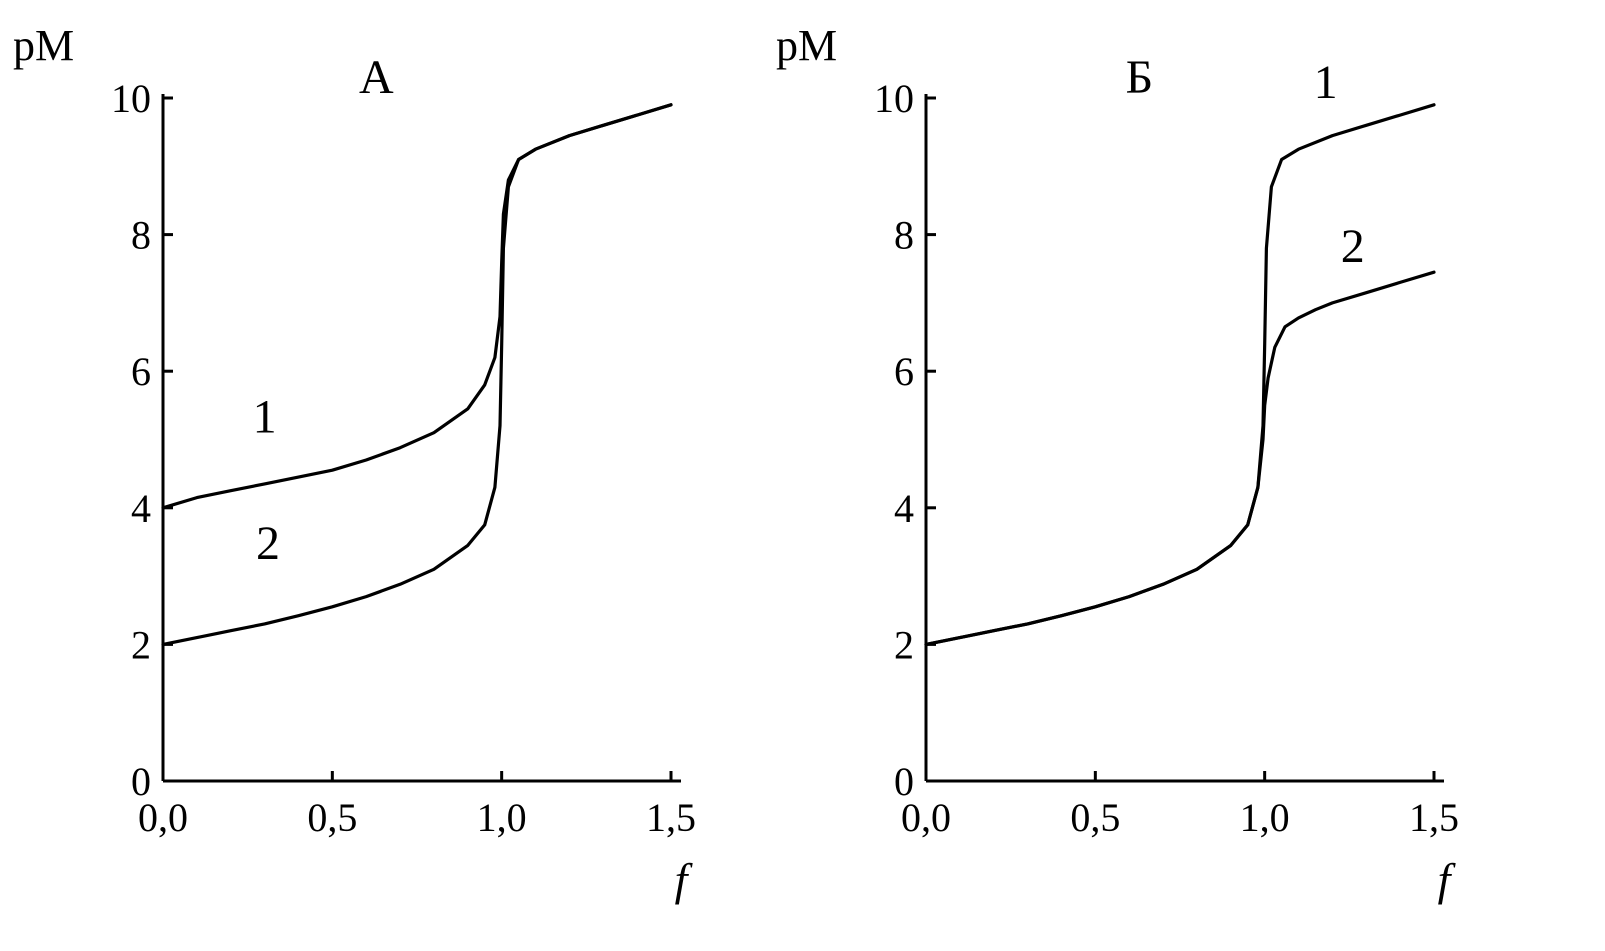 The height and width of the screenshot is (951, 1605). Describe the element at coordinates (806, 45) in the screenshot. I see `chart-b-y-axis-label: pM` at that location.